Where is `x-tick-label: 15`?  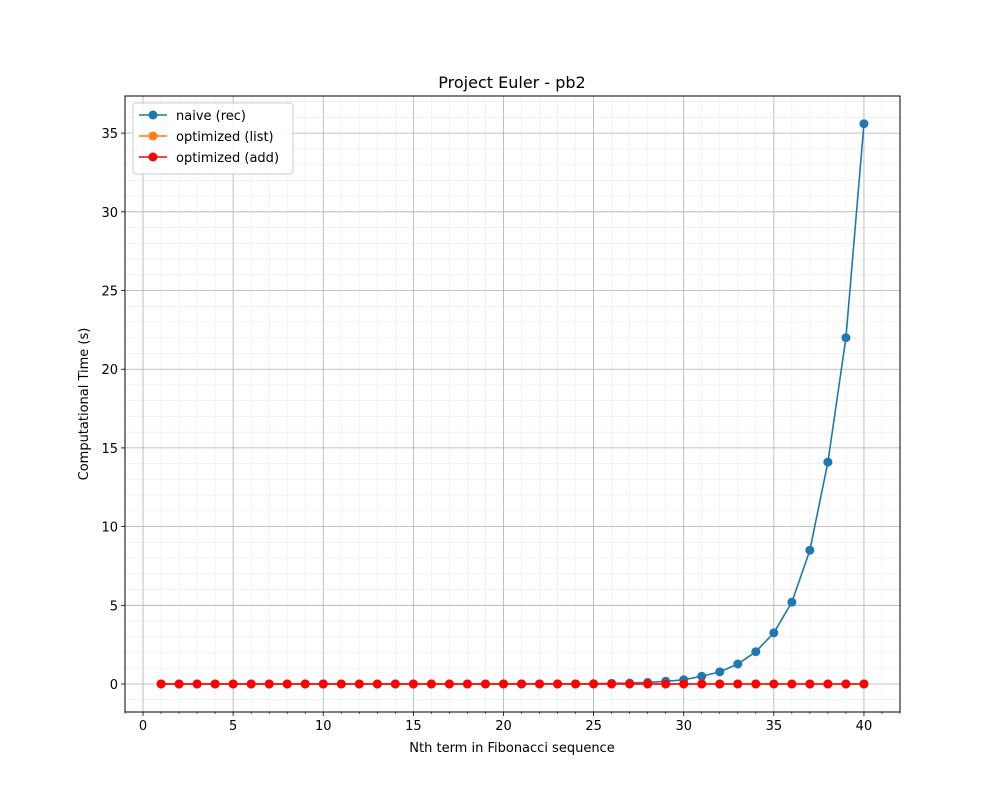 x-tick-label: 15 is located at coordinates (413, 726).